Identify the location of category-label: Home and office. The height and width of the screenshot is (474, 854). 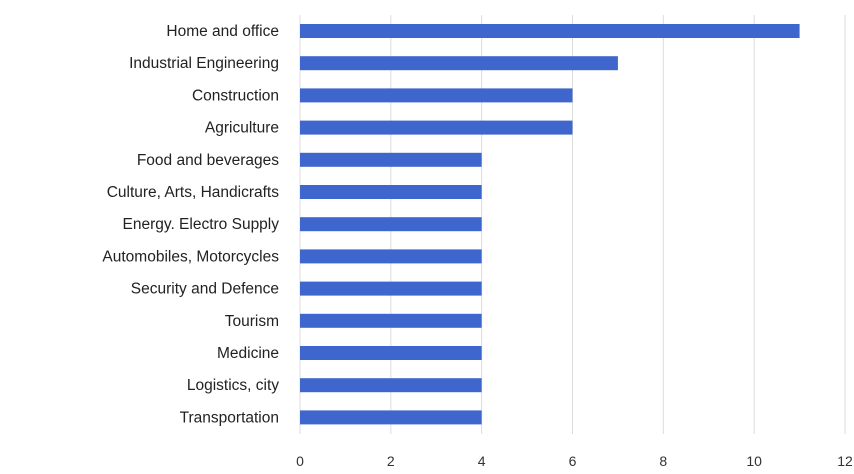
(222, 31).